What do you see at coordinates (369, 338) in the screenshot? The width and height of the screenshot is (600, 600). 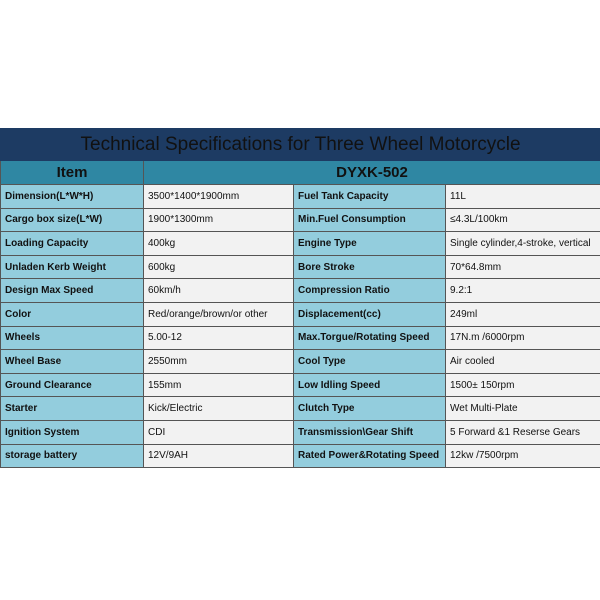 I see `spec-label: Max.Torgue/Rotating Speed` at bounding box center [369, 338].